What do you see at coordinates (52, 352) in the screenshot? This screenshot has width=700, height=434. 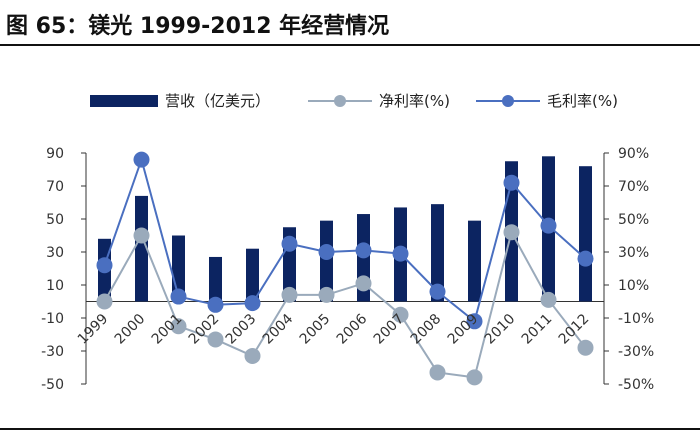 I see `y-left-tick-label: -30` at bounding box center [52, 352].